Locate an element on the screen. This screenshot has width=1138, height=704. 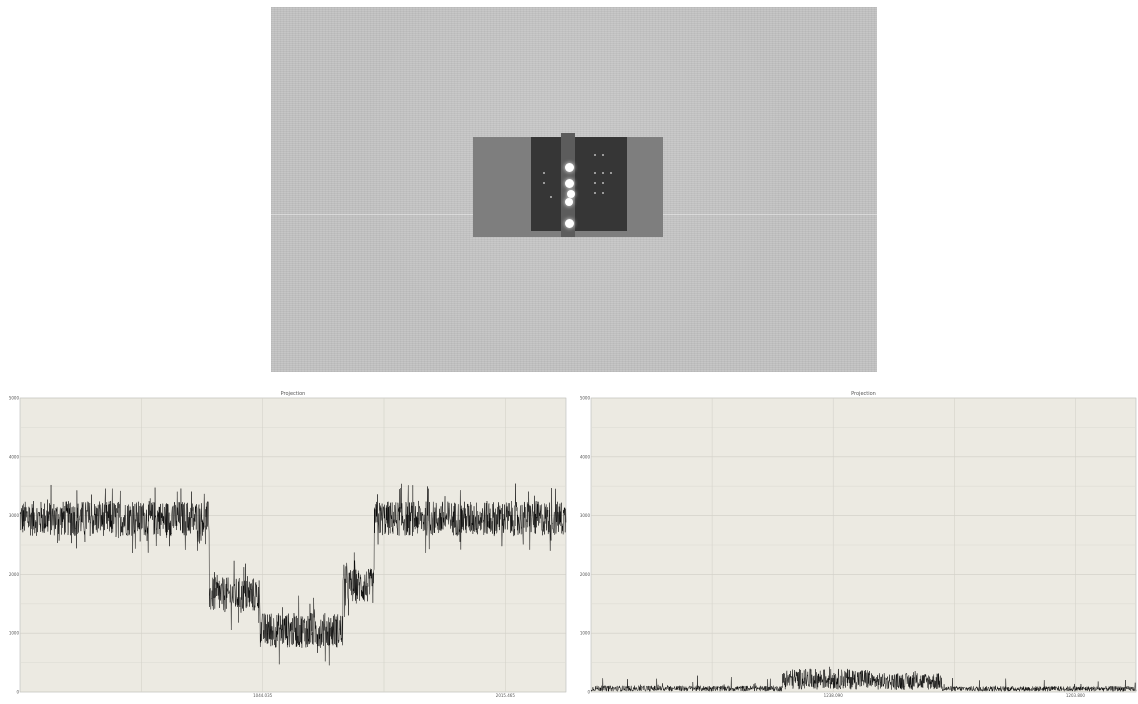
x-tick-label: 2015.465 is located at coordinates (506, 695).